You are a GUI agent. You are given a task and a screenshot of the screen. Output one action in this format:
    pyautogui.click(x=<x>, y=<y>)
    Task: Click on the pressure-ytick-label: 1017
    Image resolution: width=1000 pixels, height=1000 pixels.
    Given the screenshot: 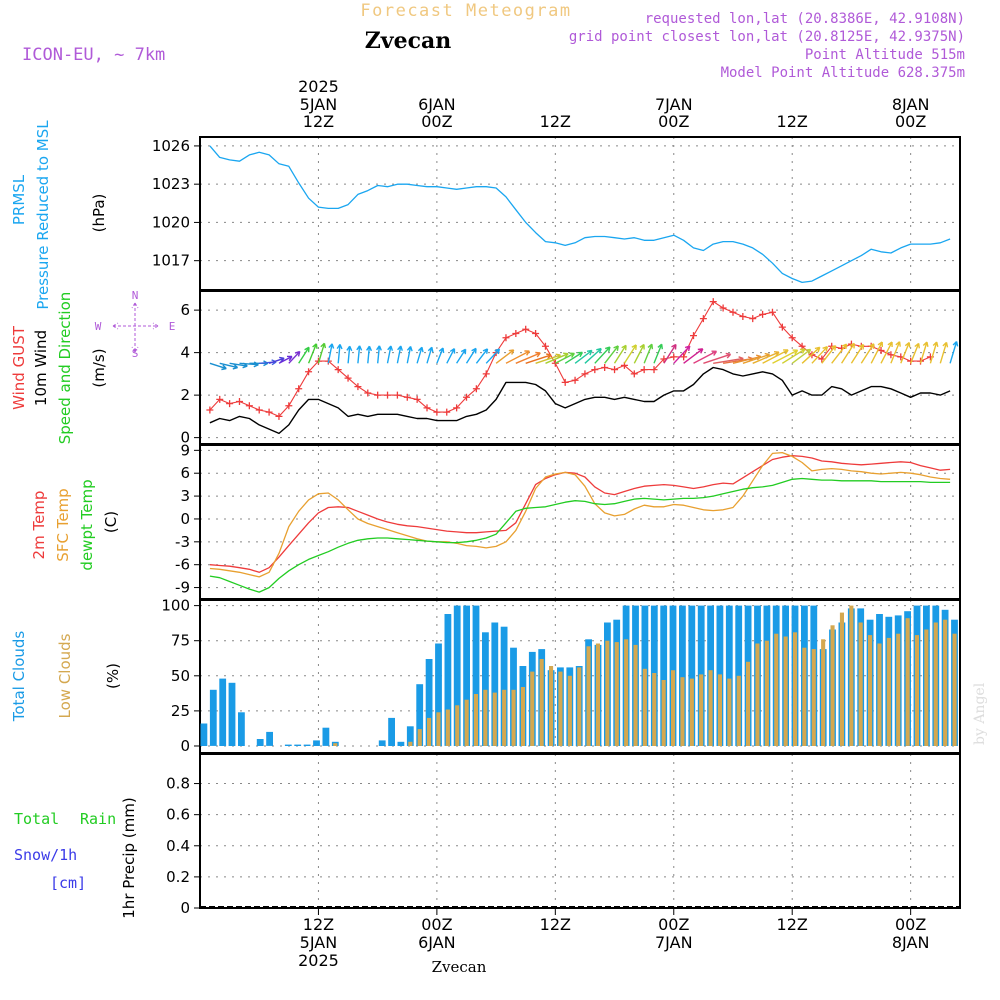 What is the action you would take?
    pyautogui.click(x=171, y=261)
    